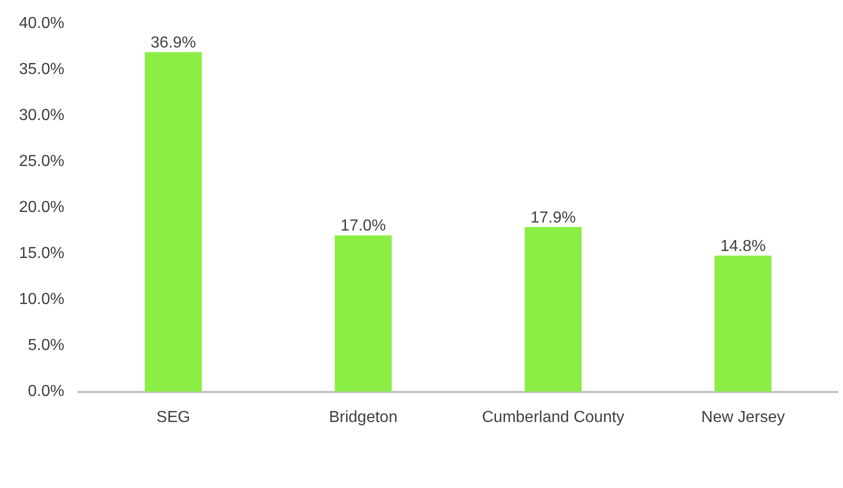 The image size is (843, 488). I want to click on y-tick-label: 5.0%, so click(46, 345).